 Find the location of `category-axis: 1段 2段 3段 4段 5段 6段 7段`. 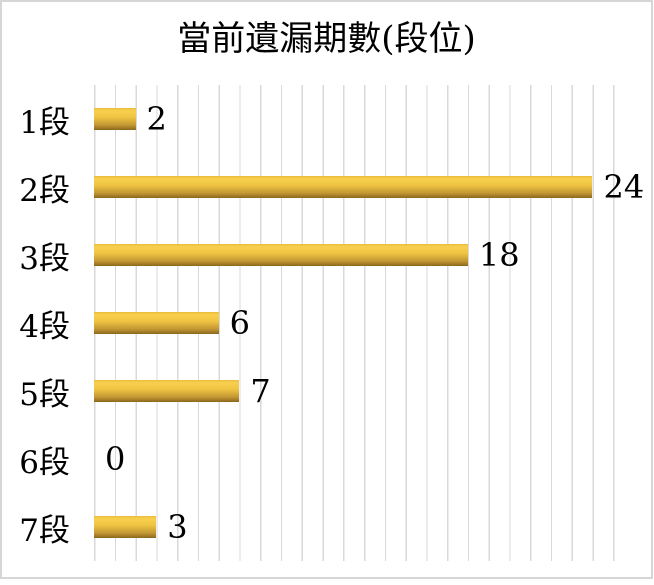

category-axis: 1段 2段 3段 4段 5段 6段 7段 is located at coordinates (40, 323).